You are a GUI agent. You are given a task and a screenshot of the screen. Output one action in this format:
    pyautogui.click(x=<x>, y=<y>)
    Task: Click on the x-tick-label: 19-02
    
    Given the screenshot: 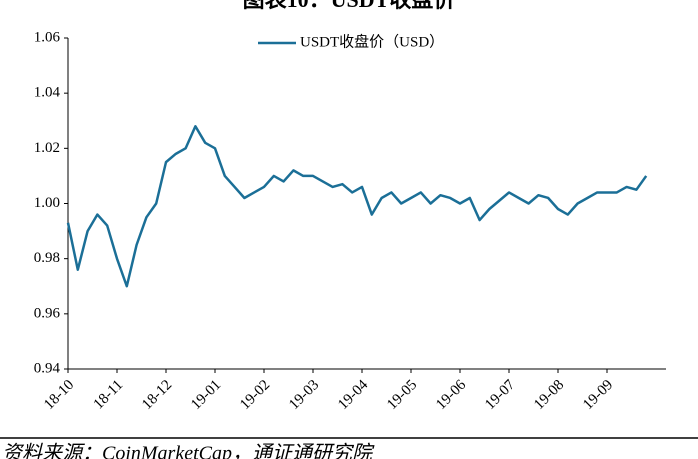 What is the action you would take?
    pyautogui.click(x=255, y=395)
    